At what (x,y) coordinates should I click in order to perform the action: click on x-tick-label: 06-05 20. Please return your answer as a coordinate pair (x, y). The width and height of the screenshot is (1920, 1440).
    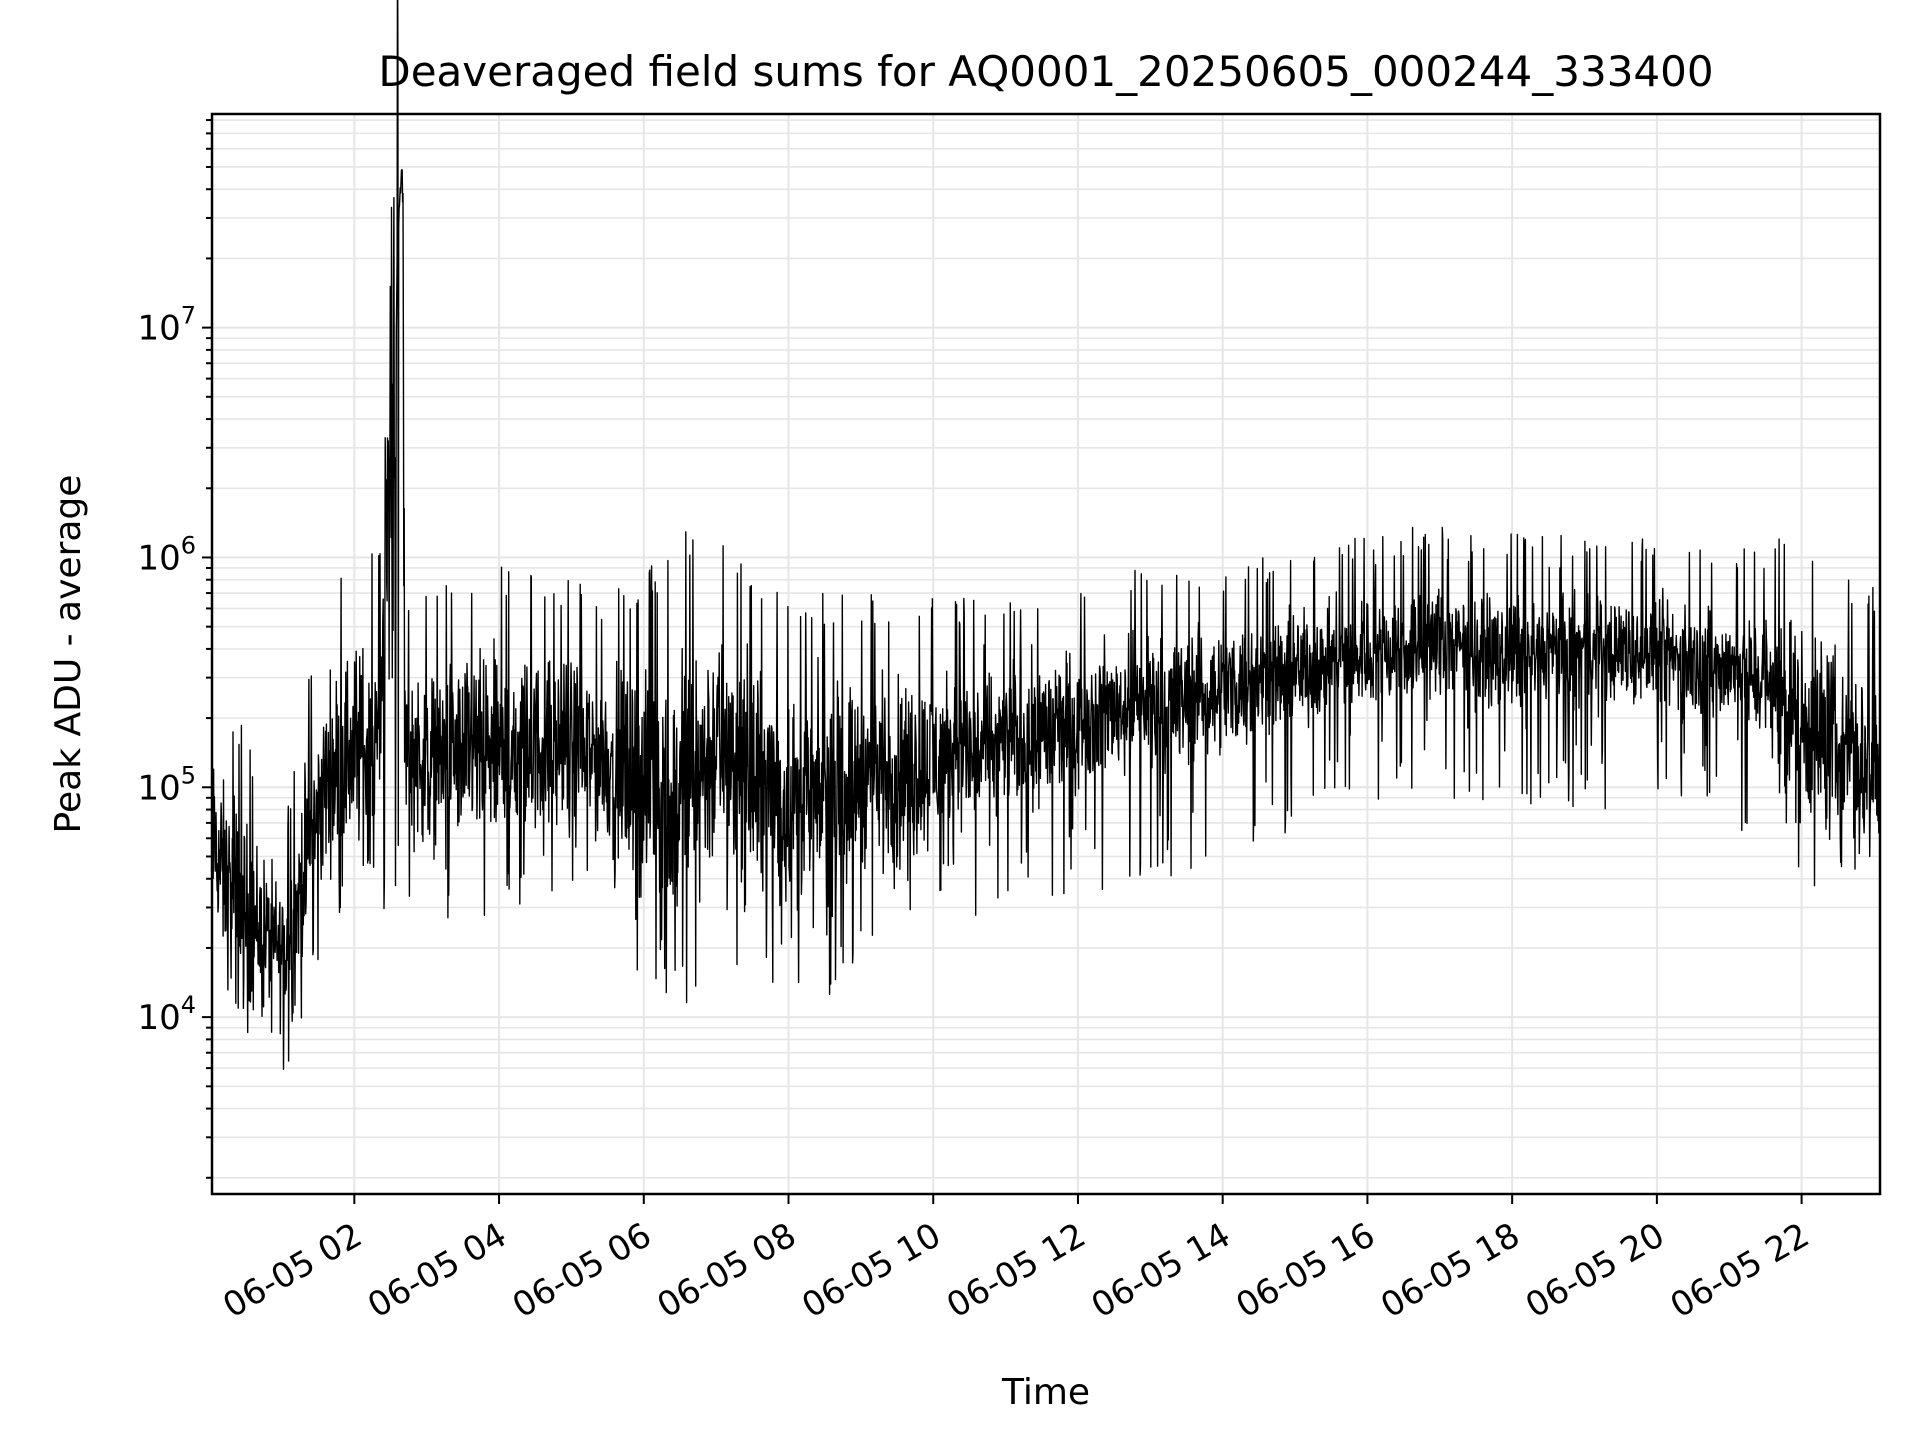
    Looking at the image, I should click on (1595, 1270).